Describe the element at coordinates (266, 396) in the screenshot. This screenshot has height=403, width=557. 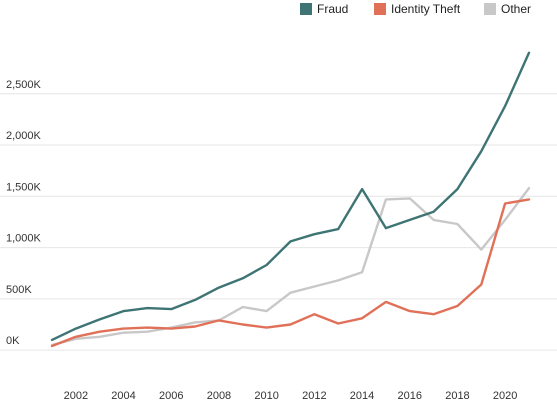
I see `x-tick-label: 2010` at that location.